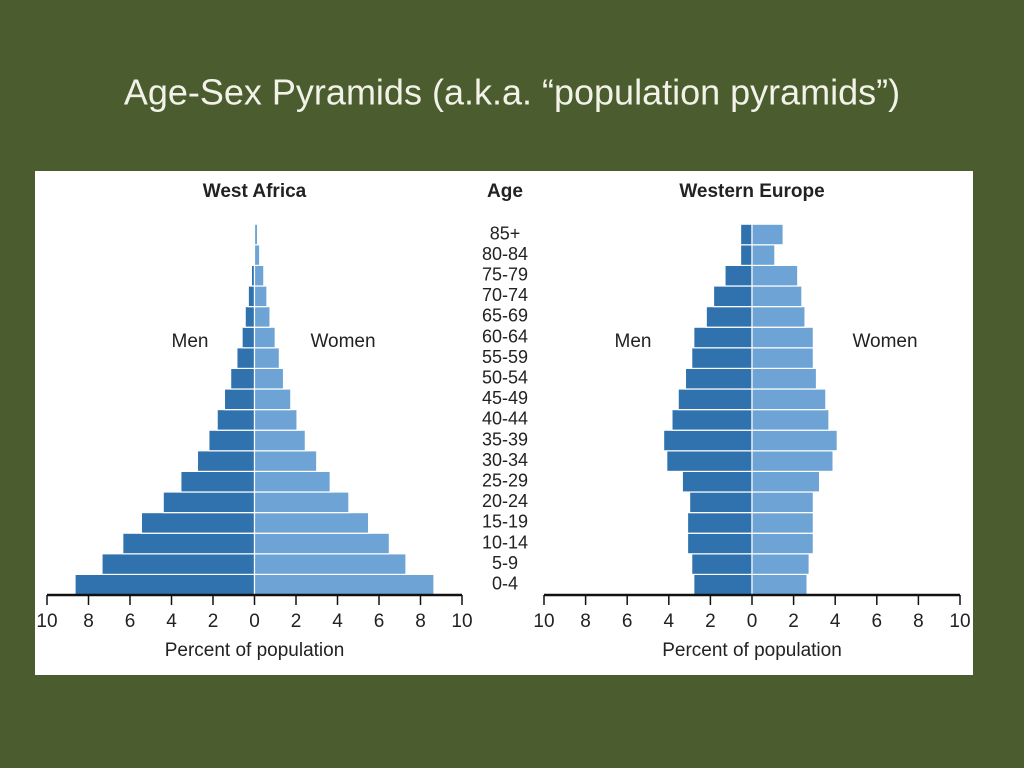 Image resolution: width=1024 pixels, height=768 pixels. I want to click on age-label: 20-24, so click(505, 501).